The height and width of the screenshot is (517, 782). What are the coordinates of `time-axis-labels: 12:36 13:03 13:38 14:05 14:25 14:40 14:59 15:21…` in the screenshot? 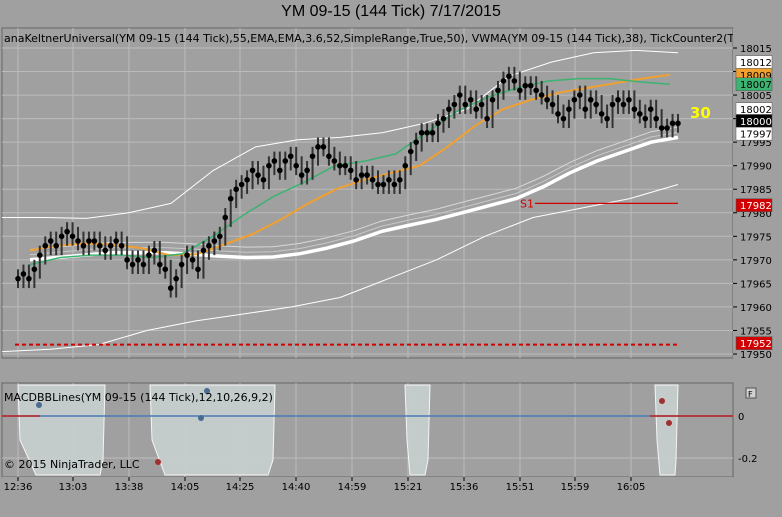 It's located at (324, 485).